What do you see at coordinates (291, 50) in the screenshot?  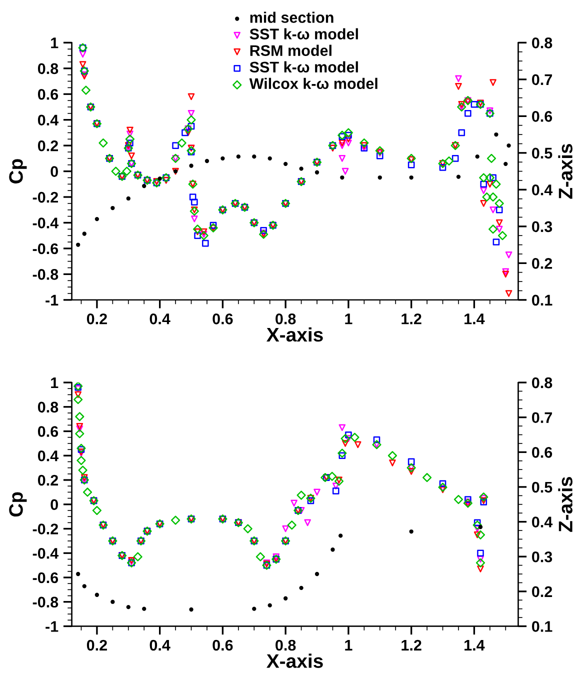 I see `legend-label: RSM model` at bounding box center [291, 50].